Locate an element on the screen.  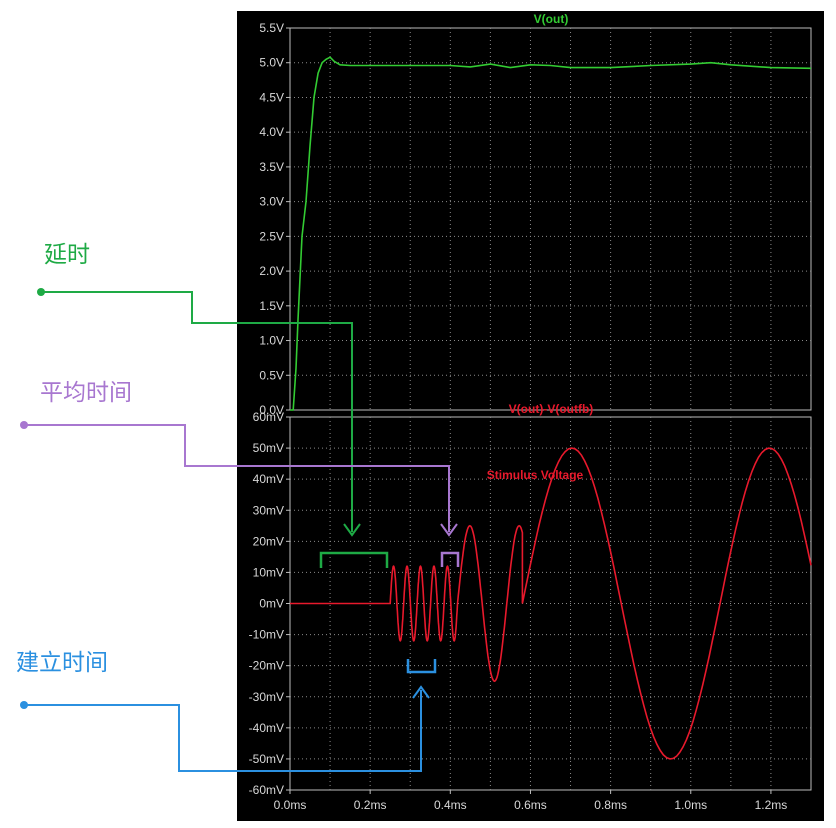
x-tick-label: 1.2ms is located at coordinates (771, 805).